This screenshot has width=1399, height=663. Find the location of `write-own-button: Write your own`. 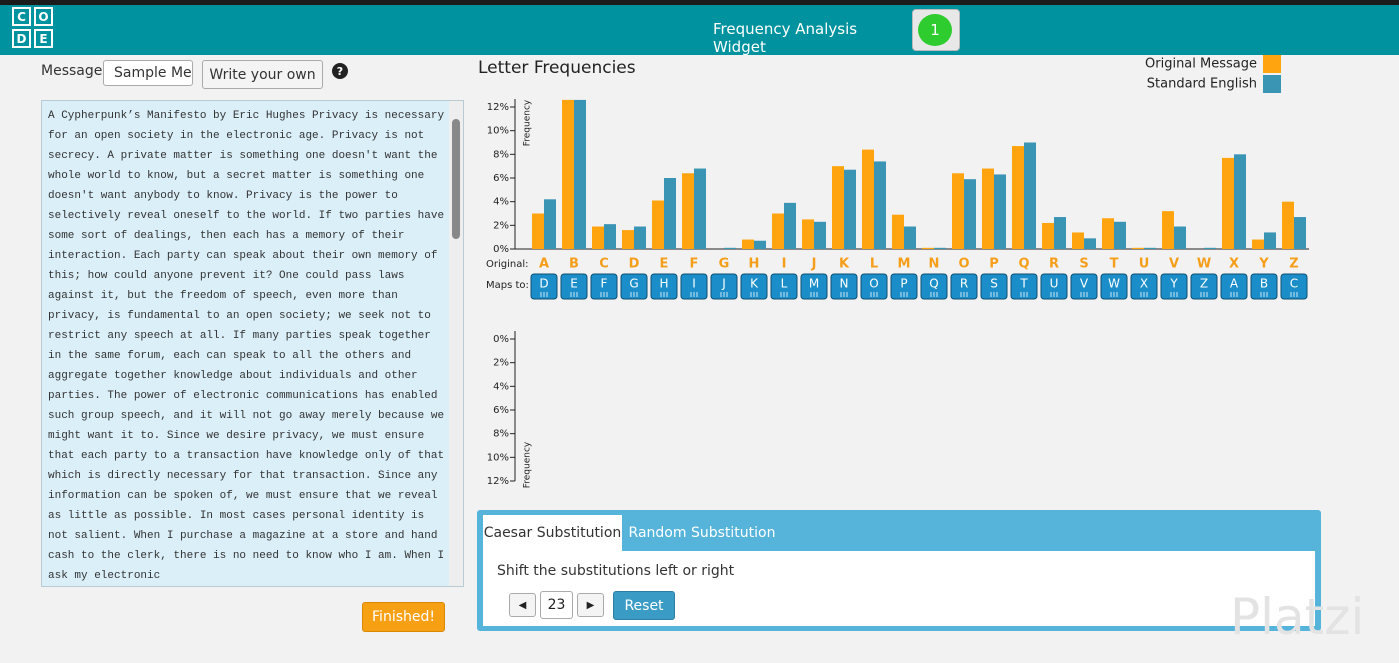

write-own-button: Write your own is located at coordinates (262, 74).